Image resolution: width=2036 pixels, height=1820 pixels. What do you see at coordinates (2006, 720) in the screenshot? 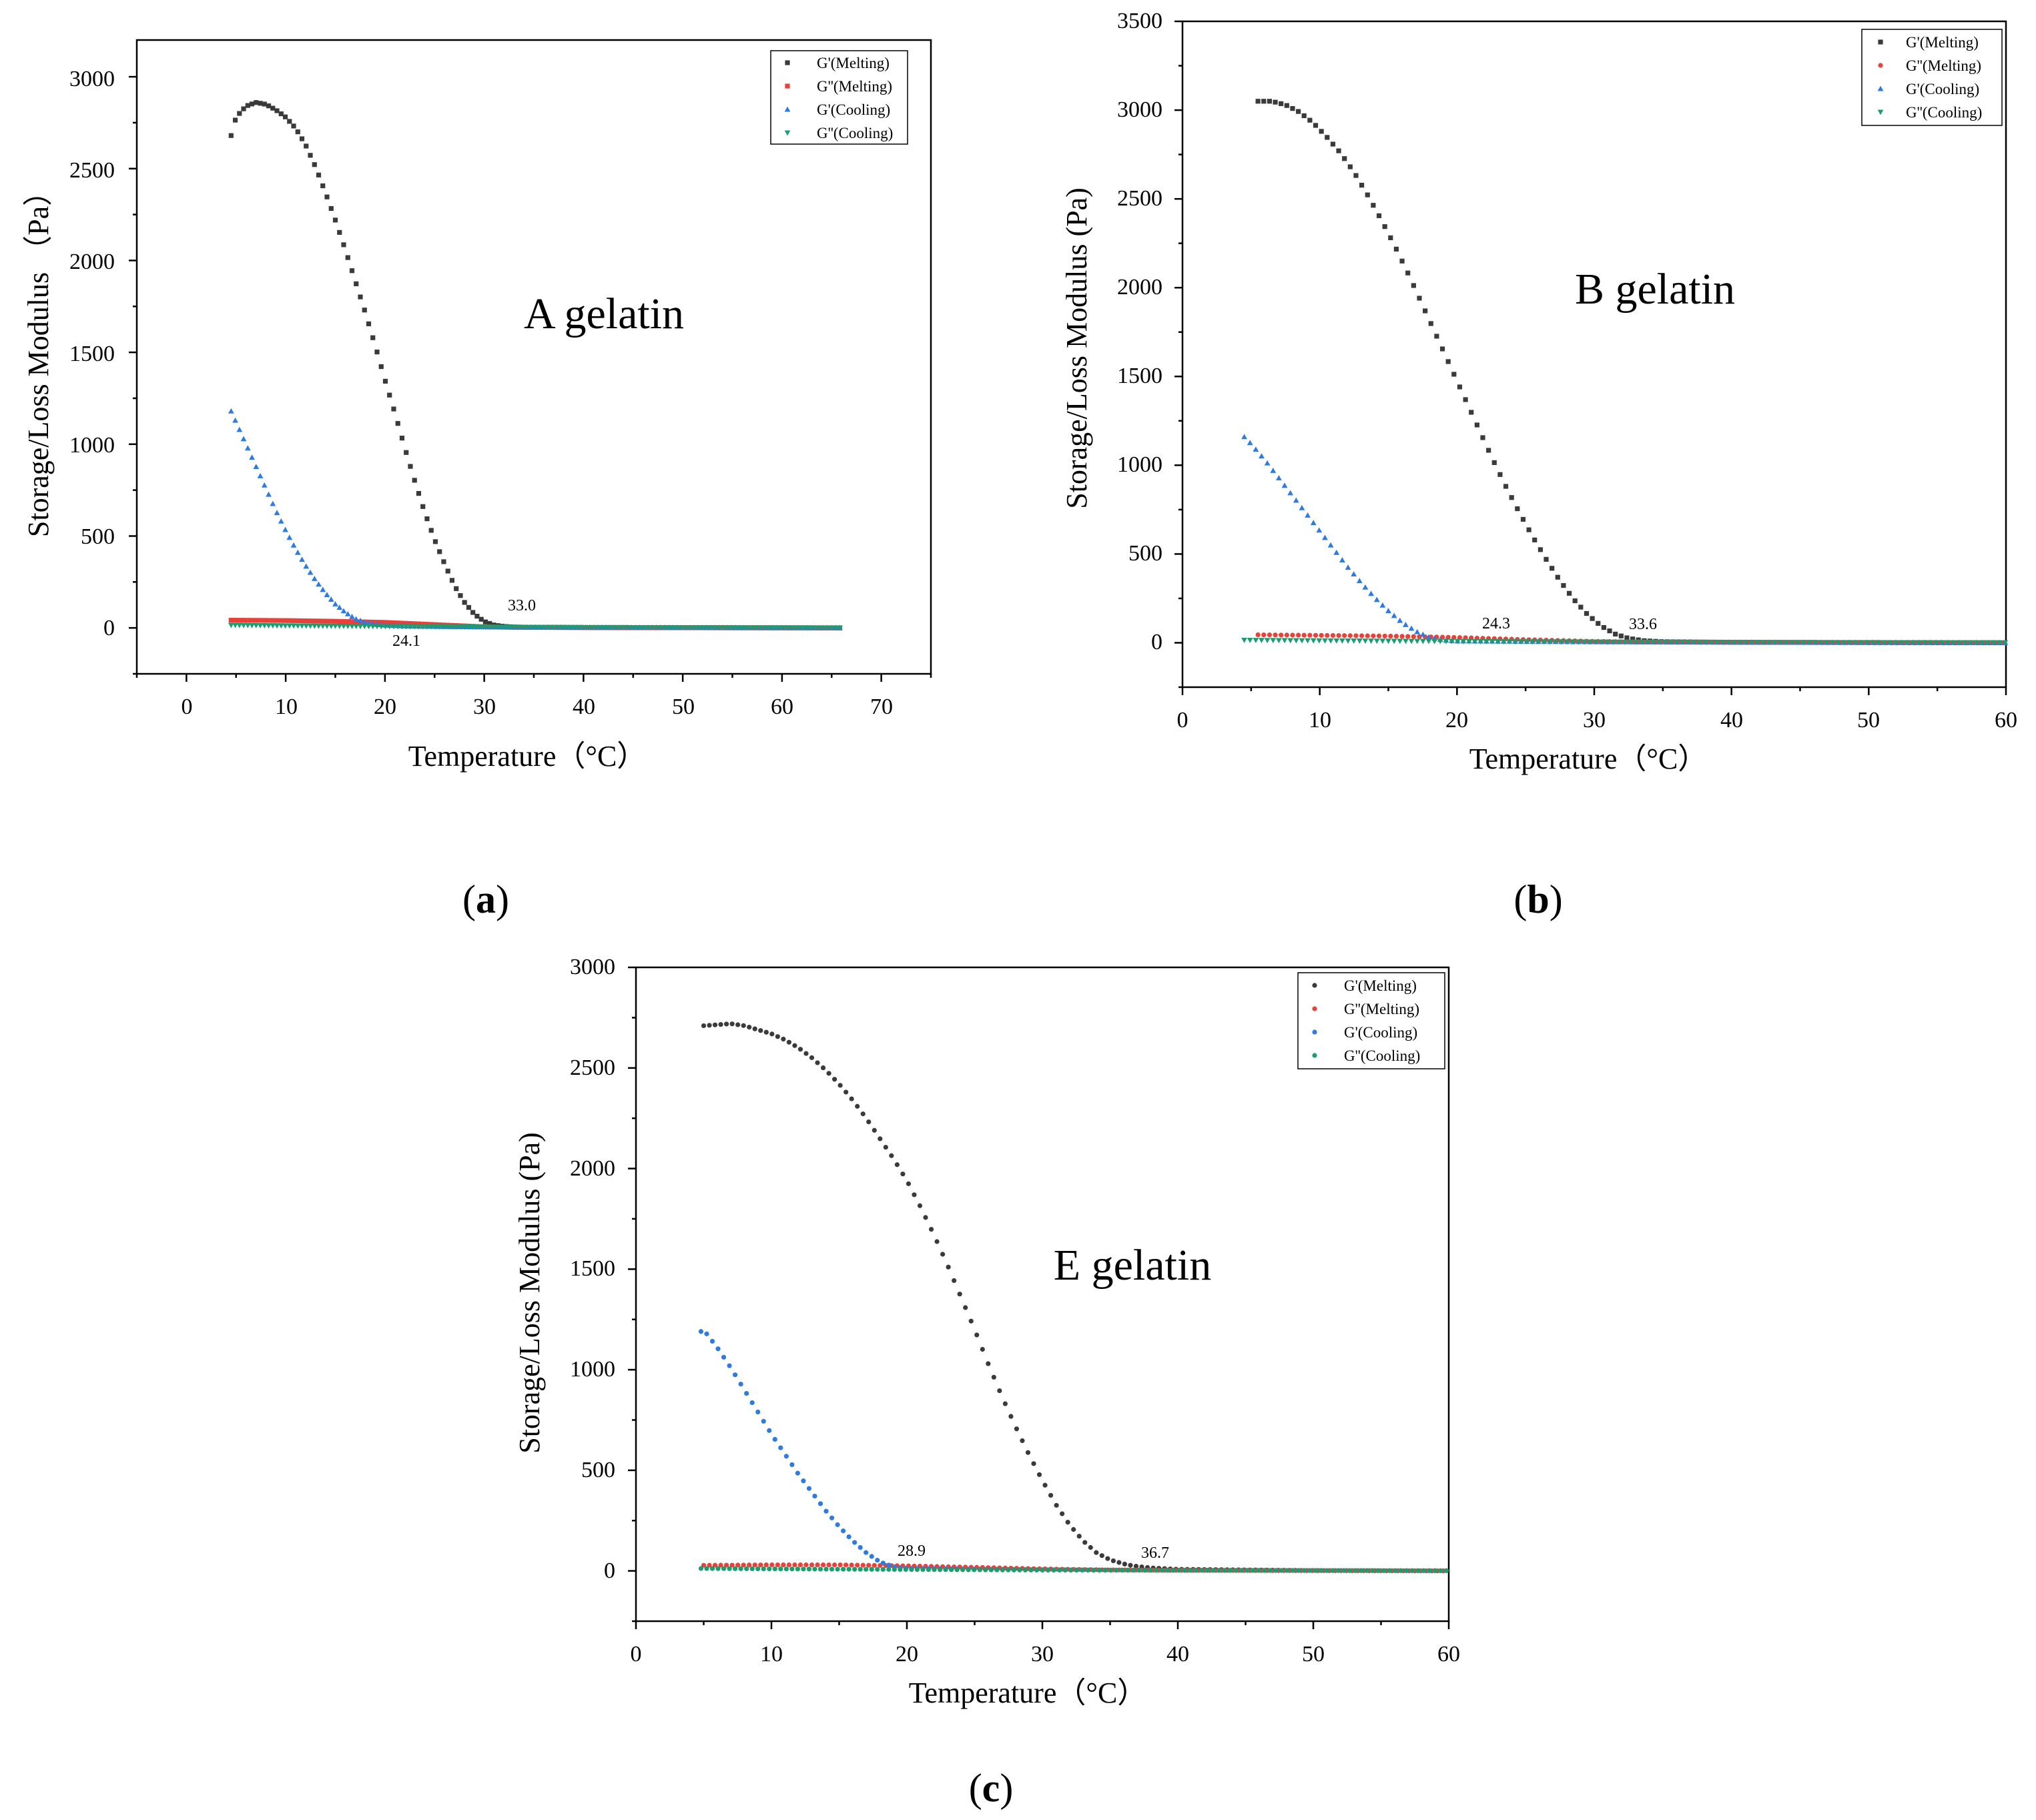
I see `chart-b-xtick-label-60: 60` at bounding box center [2006, 720].